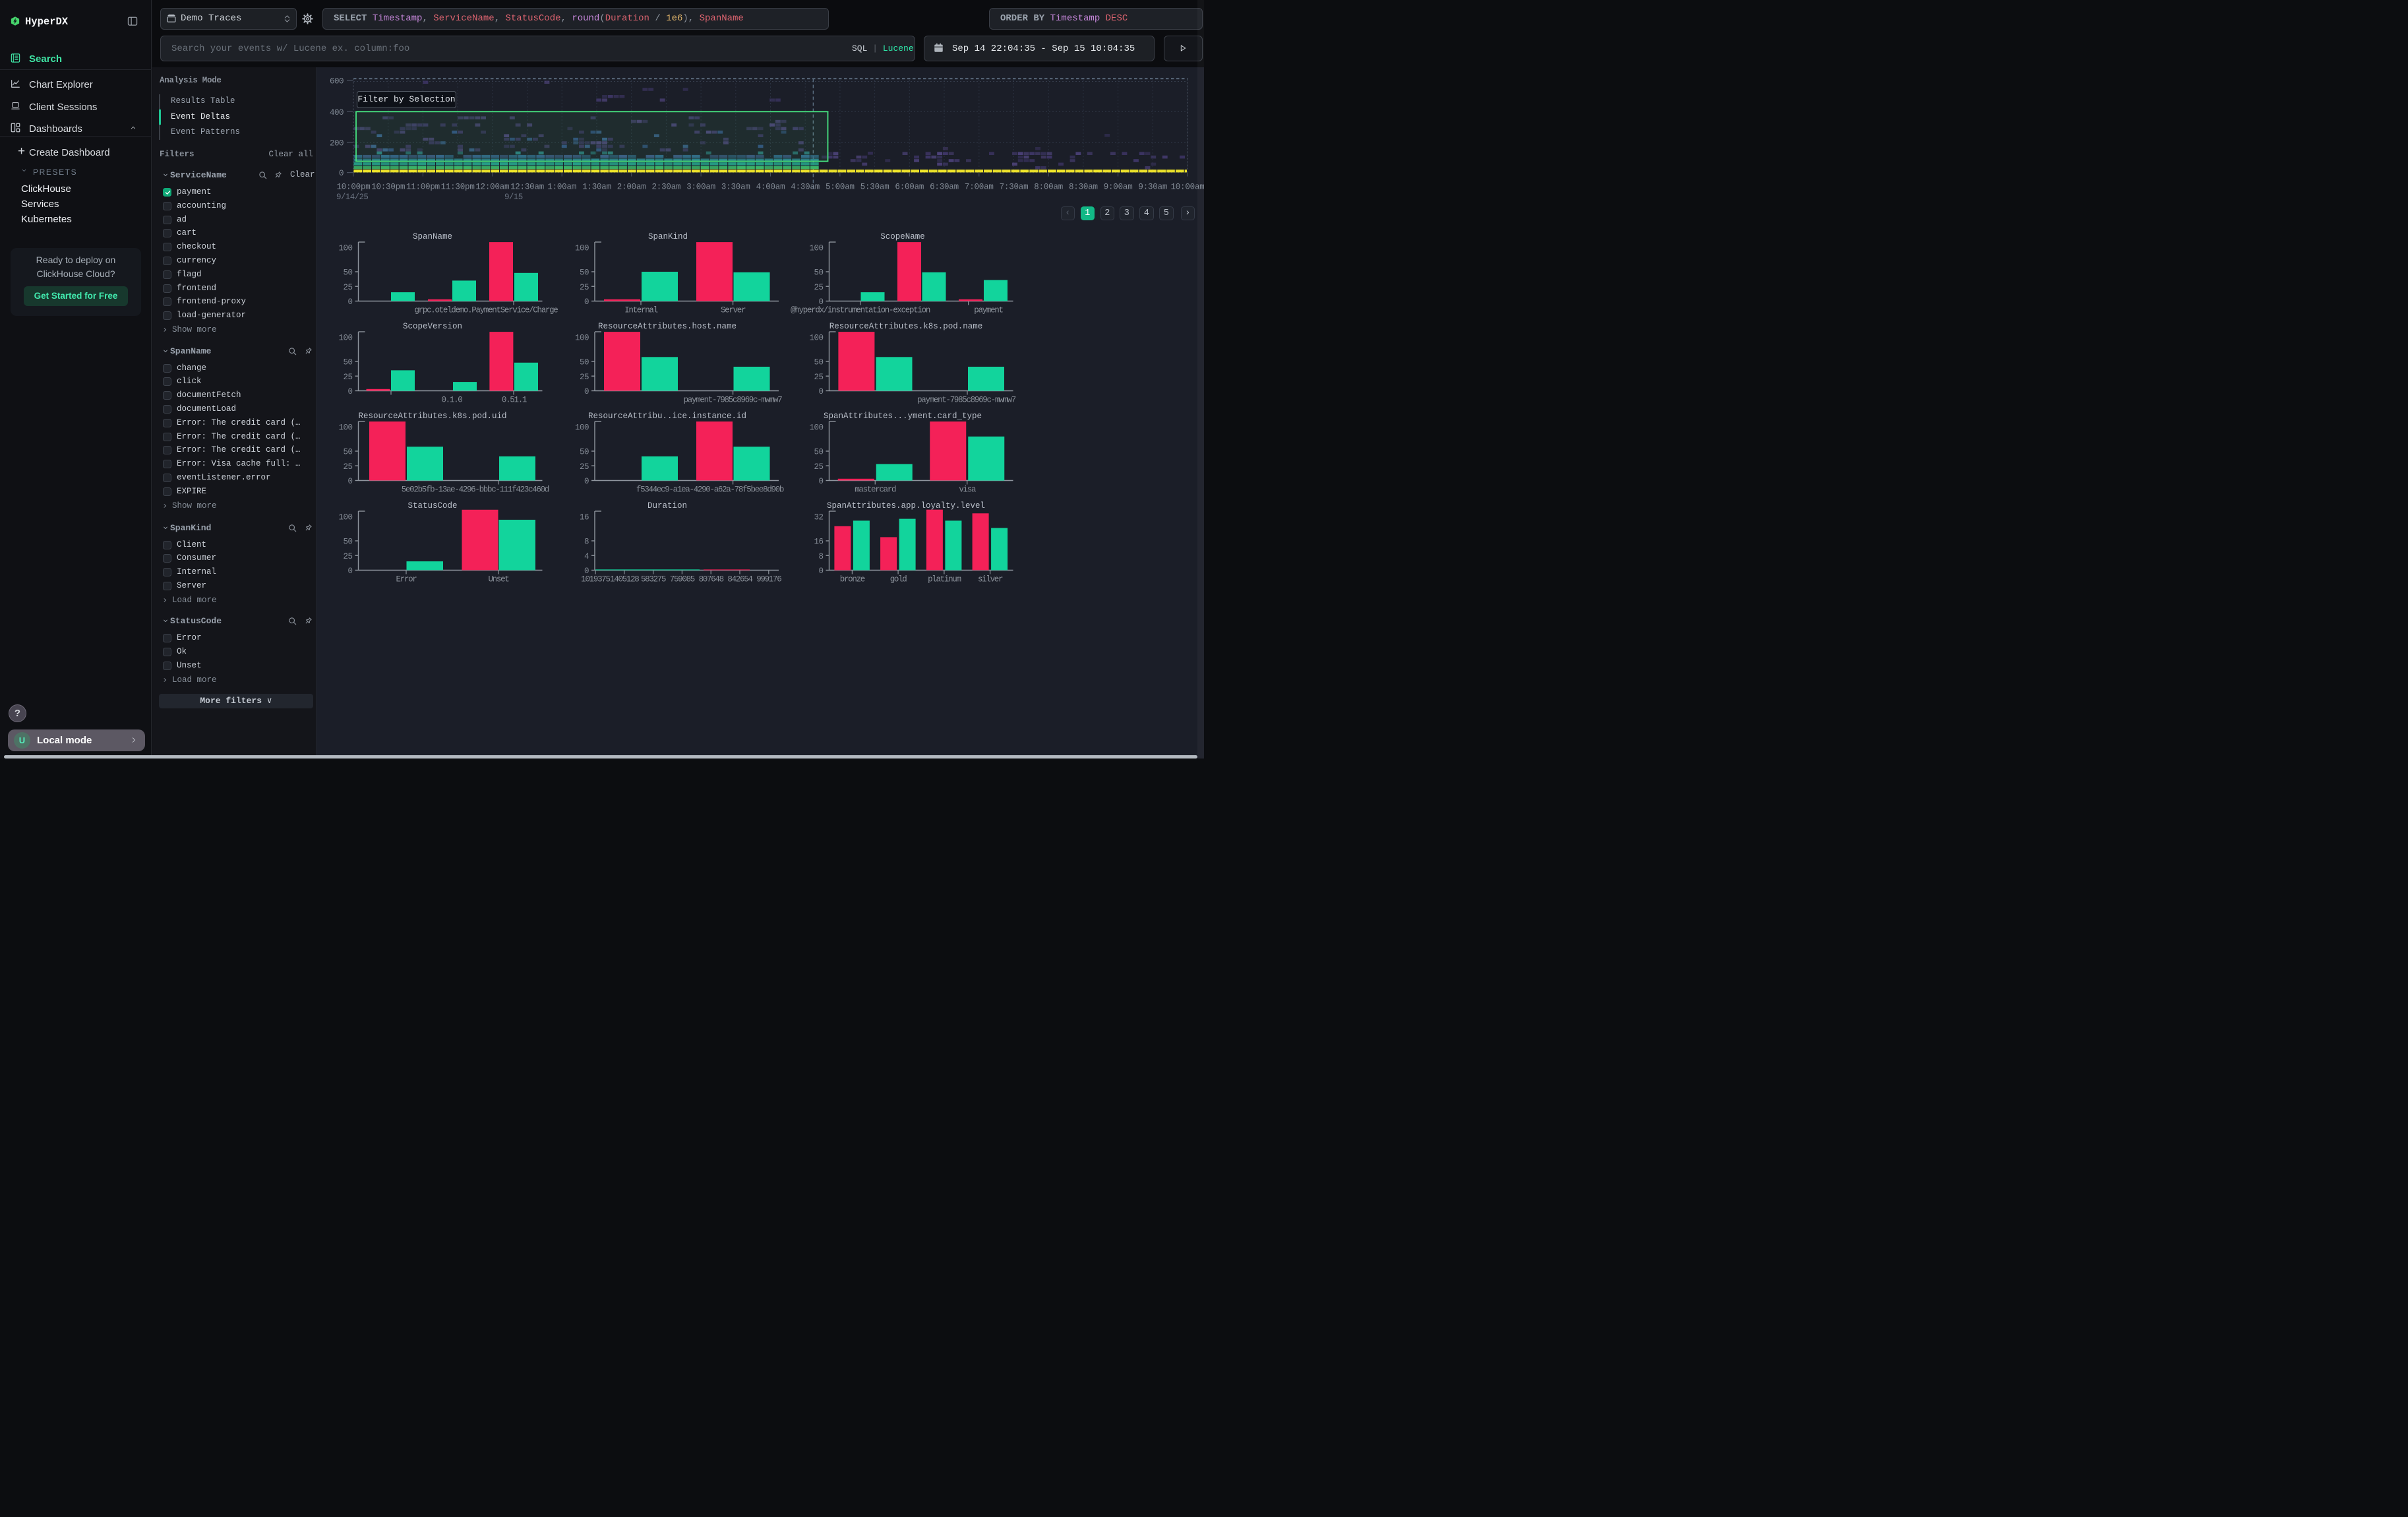  What do you see at coordinates (492, 187) in the screenshot?
I see `svg-text: 12:00am` at bounding box center [492, 187].